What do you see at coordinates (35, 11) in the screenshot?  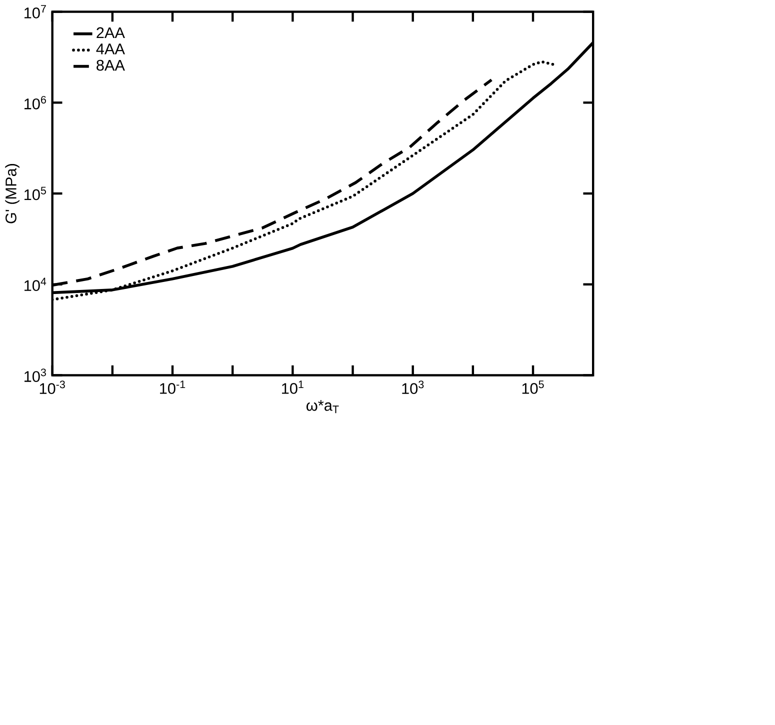 I see `y-tick-label: 10$^{7}$` at bounding box center [35, 11].